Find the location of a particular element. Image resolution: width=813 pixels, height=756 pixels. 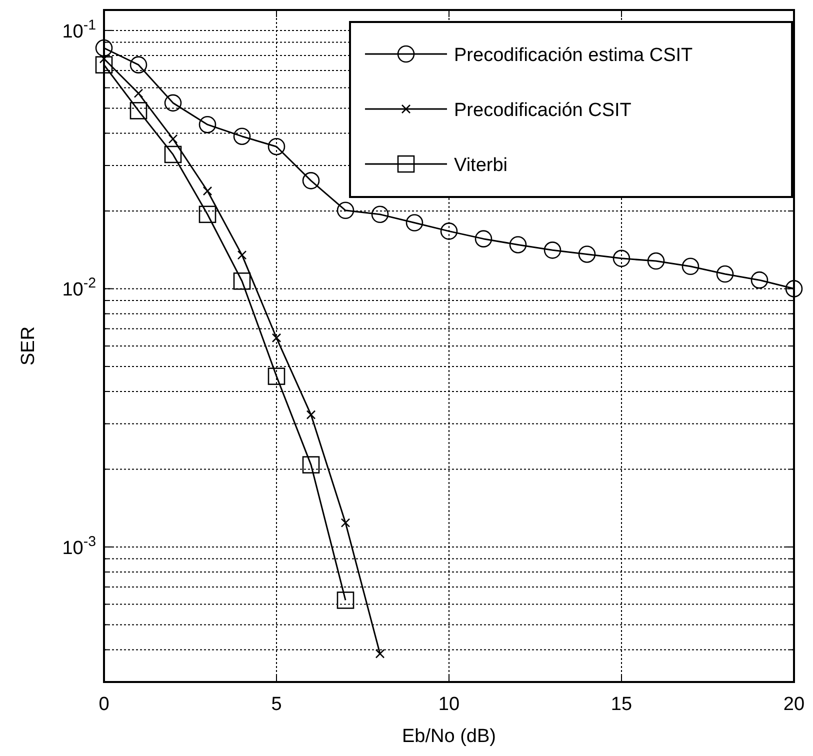

legend-label: Precodificación estima CSIT is located at coordinates (574, 55).